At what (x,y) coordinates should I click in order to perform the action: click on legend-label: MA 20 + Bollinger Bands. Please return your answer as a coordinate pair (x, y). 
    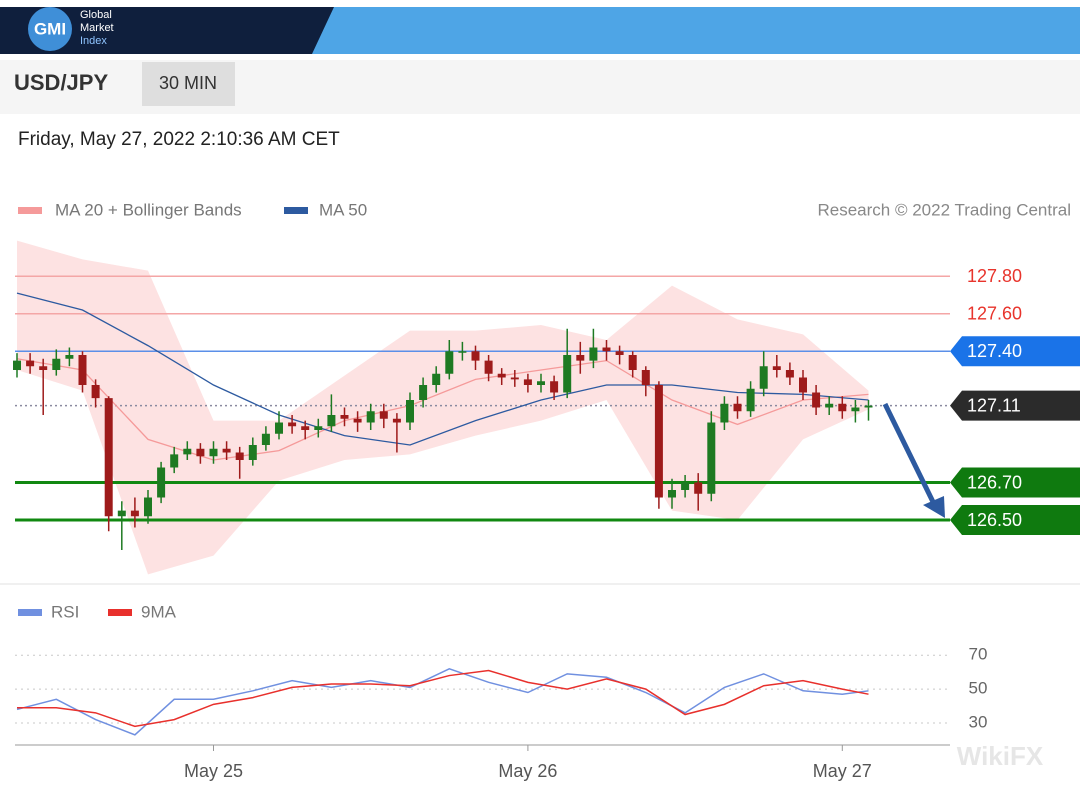
    Looking at the image, I should click on (148, 209).